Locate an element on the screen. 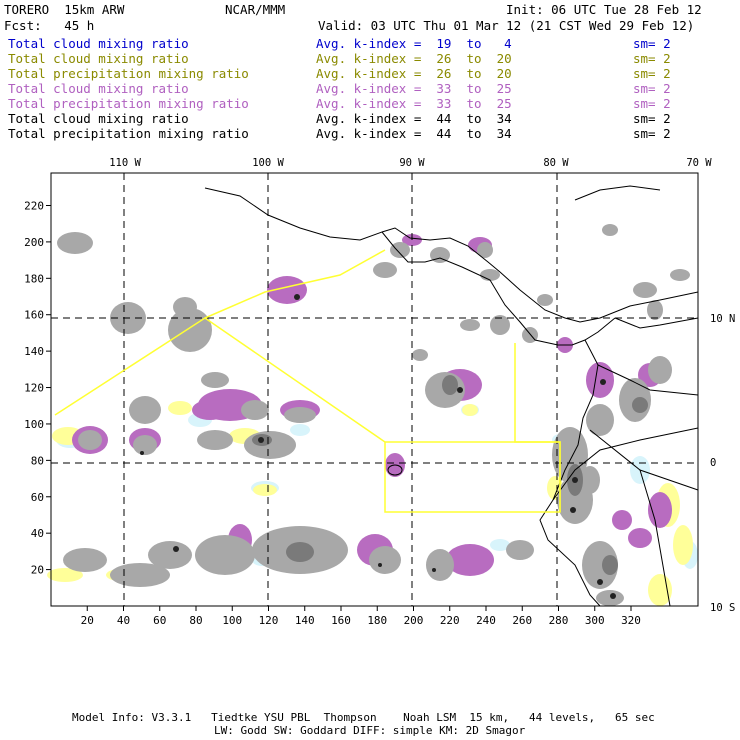  y-tick-label: 100 is located at coordinates (34, 424).